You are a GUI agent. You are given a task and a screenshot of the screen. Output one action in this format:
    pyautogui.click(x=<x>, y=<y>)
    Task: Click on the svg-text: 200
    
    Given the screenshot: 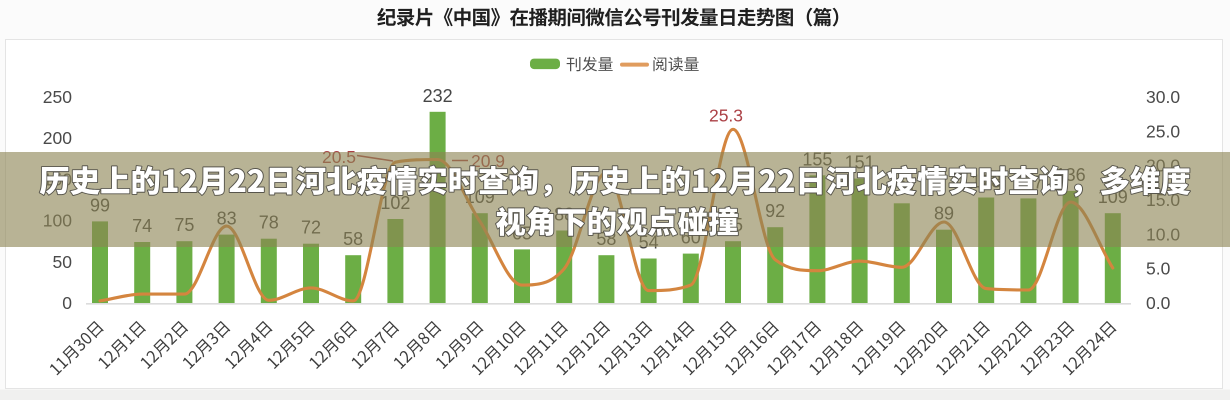 What is the action you would take?
    pyautogui.click(x=57, y=138)
    